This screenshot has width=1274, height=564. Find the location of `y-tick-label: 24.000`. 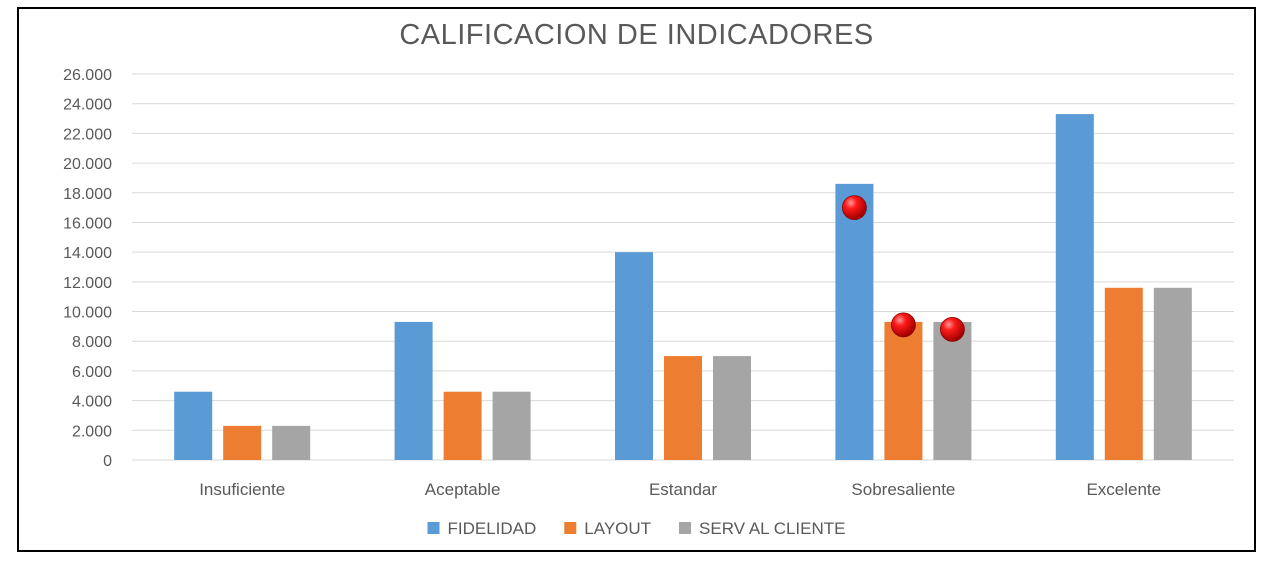

y-tick-label: 24.000 is located at coordinates (87, 105).